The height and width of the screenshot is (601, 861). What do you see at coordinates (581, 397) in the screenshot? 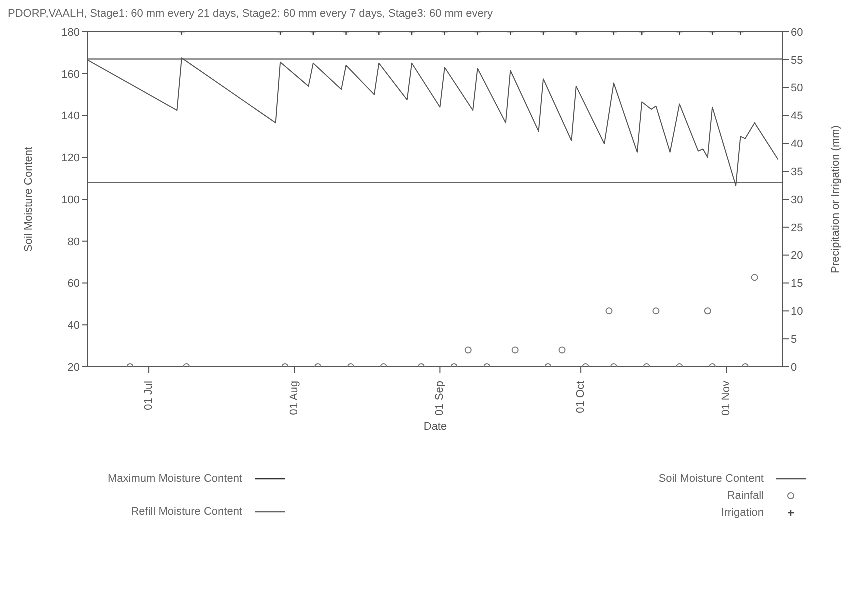
I see `x-tick-label: 01 Oct` at bounding box center [581, 397].